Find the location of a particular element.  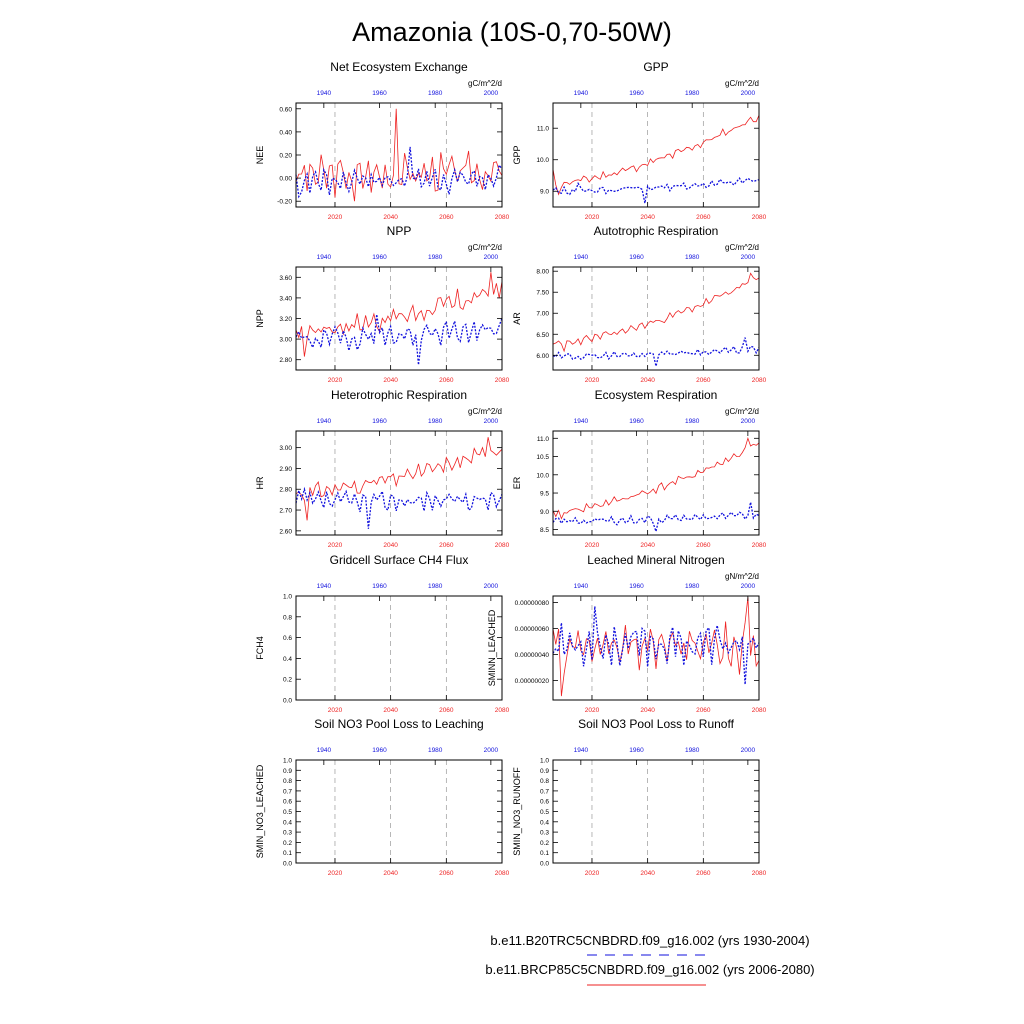

y-tick-label: 3.20 is located at coordinates (285, 319).